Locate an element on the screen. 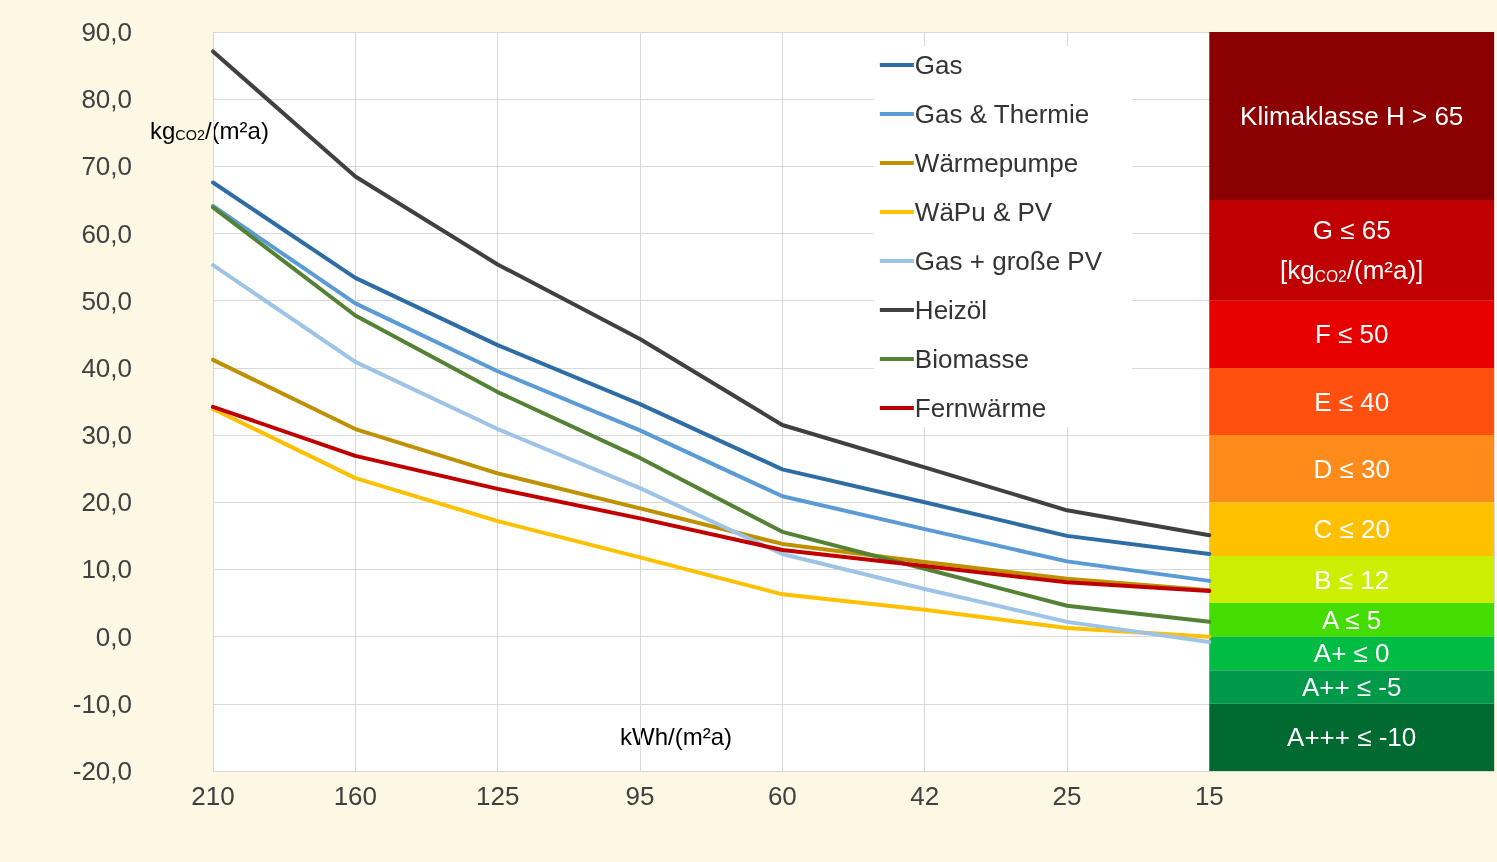  legend-label: Wärmepumpe is located at coordinates (996, 163).